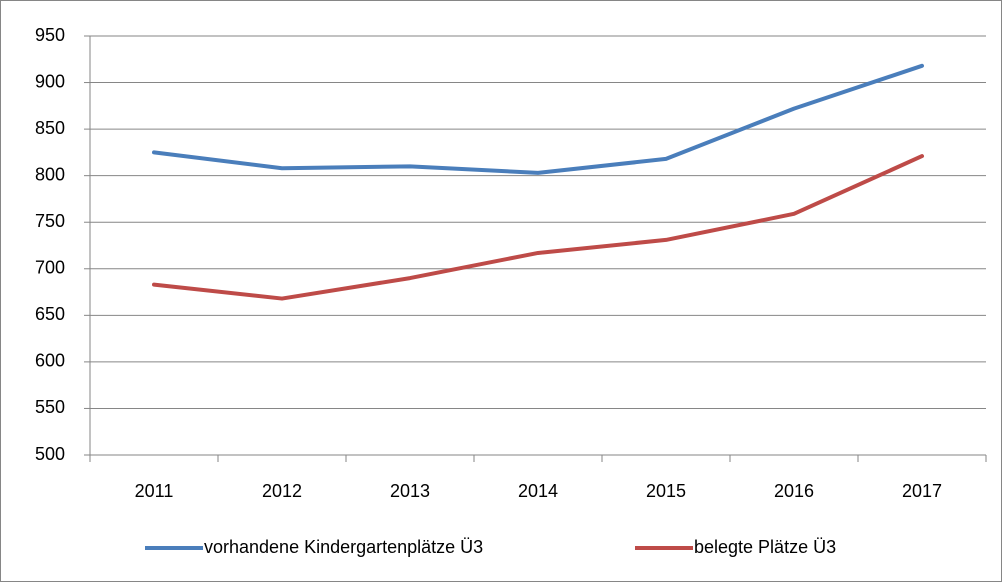 The image size is (1003, 583). Describe the element at coordinates (154, 491) in the screenshot. I see `x-tick-label: 2011` at that location.